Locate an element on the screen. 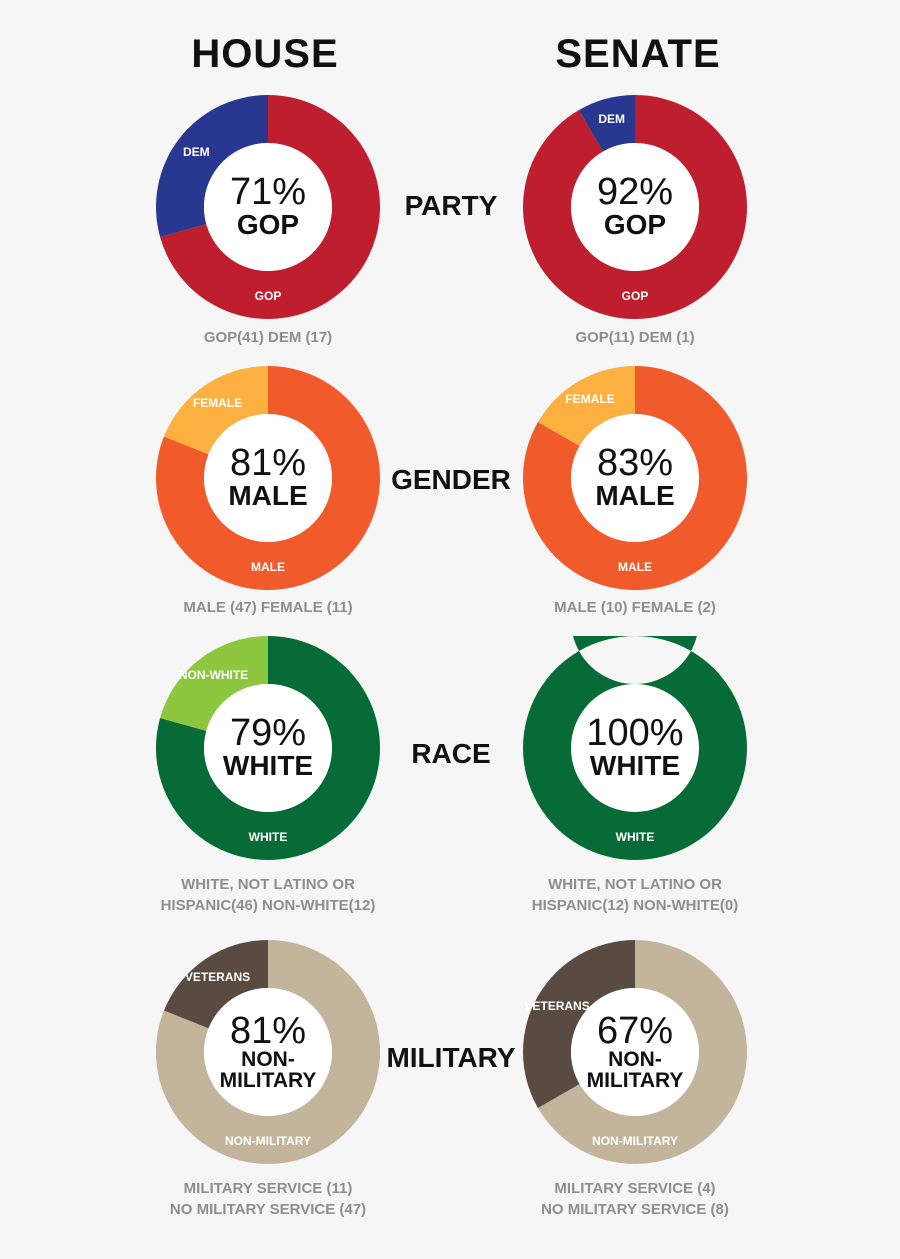 Image resolution: width=900 pixels, height=1259 pixels. caption-line: MALE (10) FEMALE (2) is located at coordinates (635, 607).